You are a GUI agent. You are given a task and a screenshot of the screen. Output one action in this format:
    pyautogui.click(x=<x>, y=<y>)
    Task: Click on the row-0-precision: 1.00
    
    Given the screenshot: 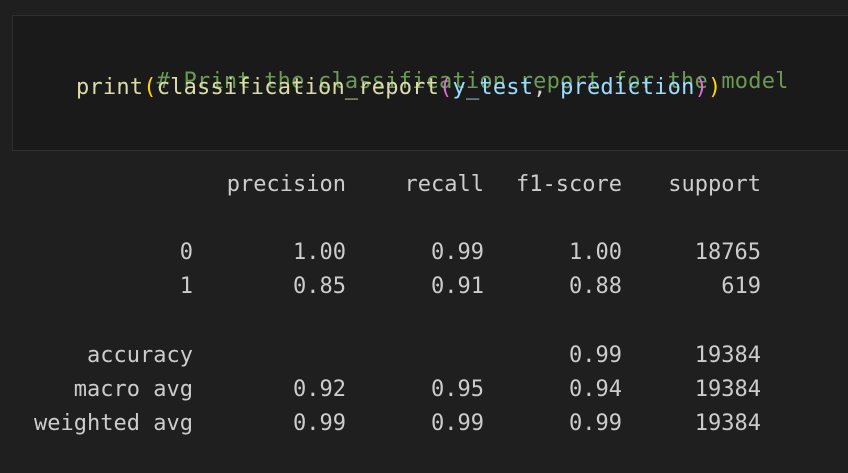 What is the action you would take?
    pyautogui.click(x=319, y=252)
    